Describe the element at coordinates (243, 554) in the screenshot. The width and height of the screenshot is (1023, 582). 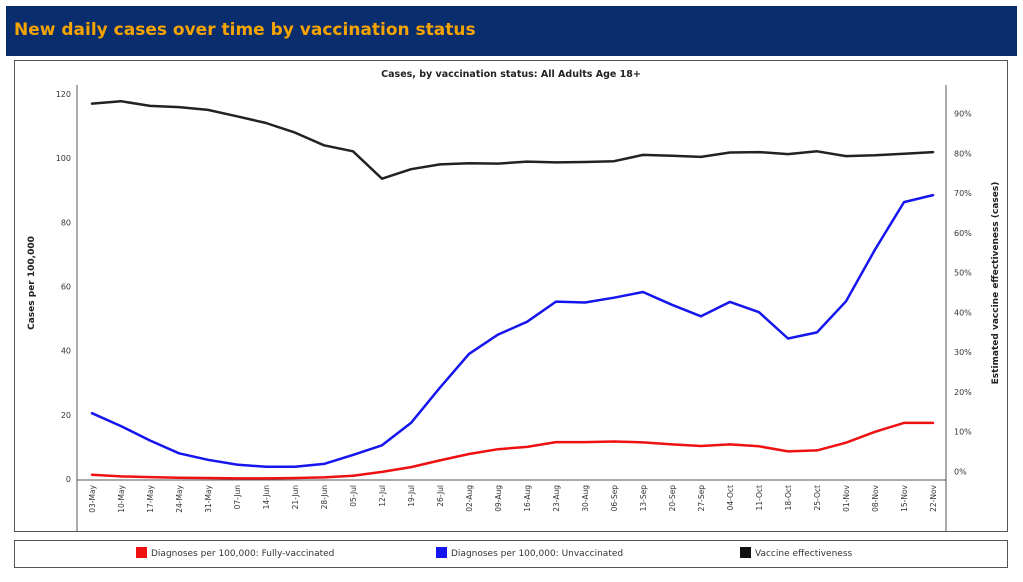
I see `legend-label: Diagnoses per 100,000: Fully-vaccinated` at that location.